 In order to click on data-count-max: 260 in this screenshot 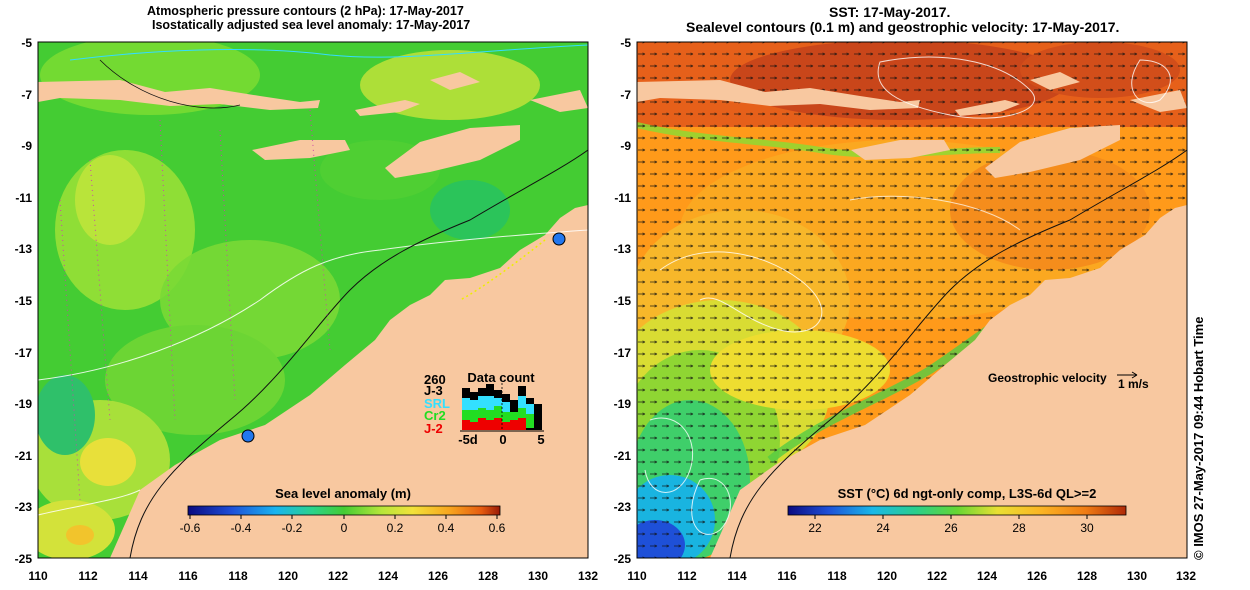, I will do `click(435, 379)`.